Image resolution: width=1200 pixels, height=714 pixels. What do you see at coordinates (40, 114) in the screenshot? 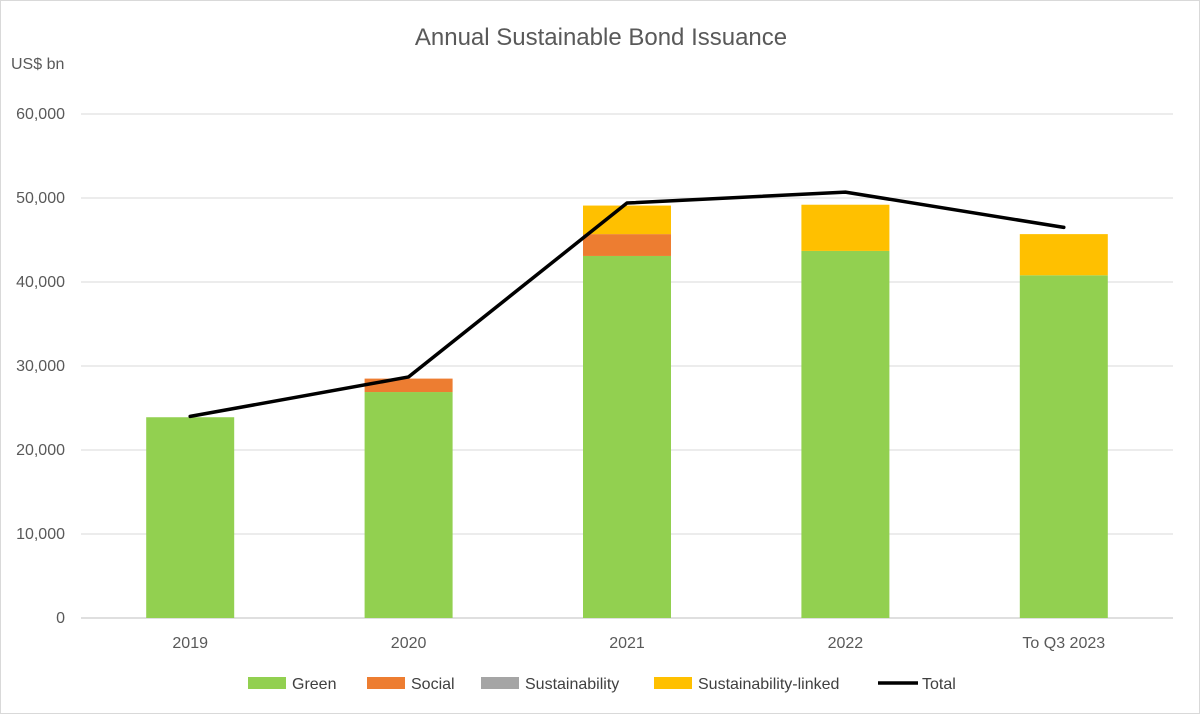
I see `y-tick-label: 60,000` at bounding box center [40, 114].